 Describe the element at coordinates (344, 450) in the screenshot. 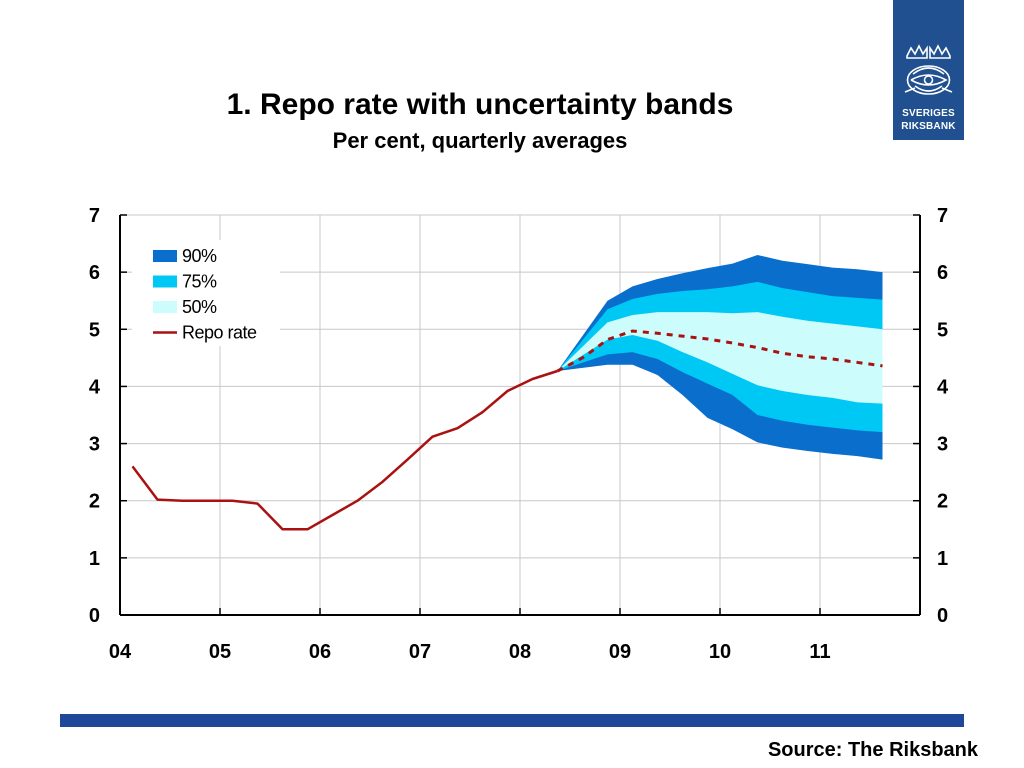

I see `repo-rate-line` at that location.